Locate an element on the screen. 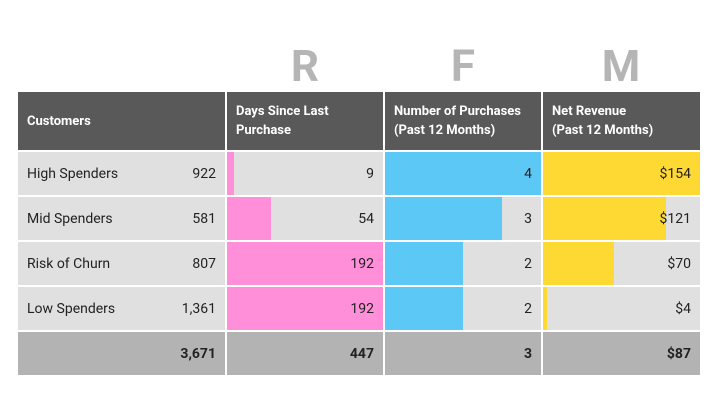 The image size is (720, 400). segment-name: Low Spenders is located at coordinates (82, 308).